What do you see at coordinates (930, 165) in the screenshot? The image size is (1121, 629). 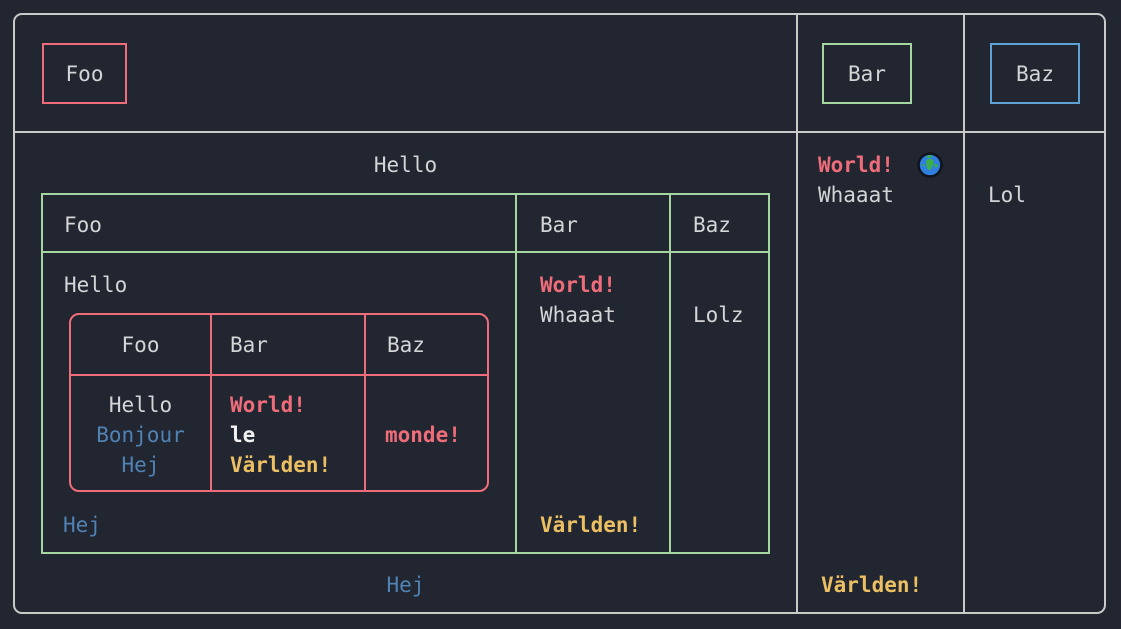 I see `earth-globe-icon` at bounding box center [930, 165].